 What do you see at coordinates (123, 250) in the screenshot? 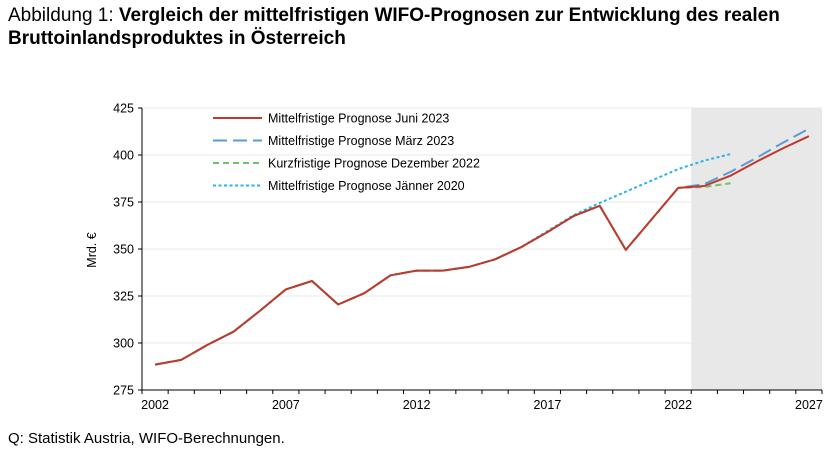
I see `y-tick-label: 350` at bounding box center [123, 250].